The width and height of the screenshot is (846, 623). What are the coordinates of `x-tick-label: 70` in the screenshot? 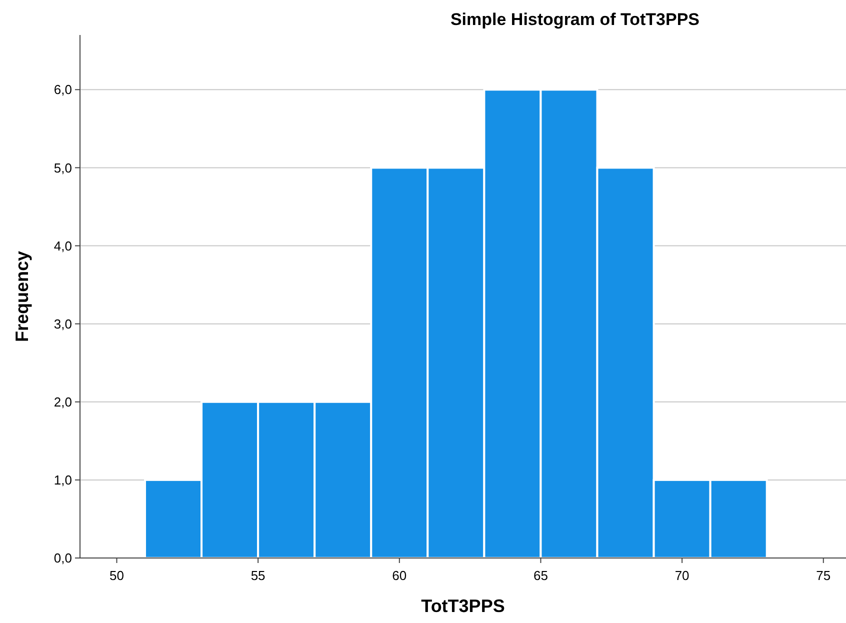 It's located at (682, 575).